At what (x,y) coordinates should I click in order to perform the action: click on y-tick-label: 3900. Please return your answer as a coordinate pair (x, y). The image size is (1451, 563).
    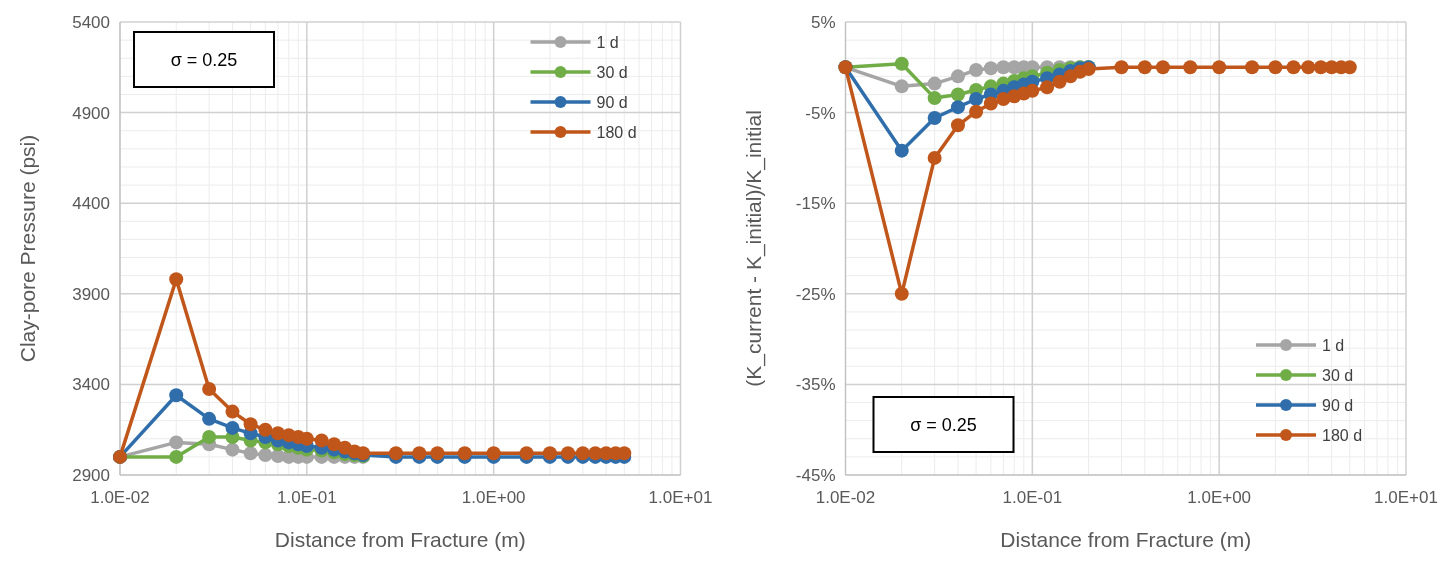
    Looking at the image, I should click on (91, 294).